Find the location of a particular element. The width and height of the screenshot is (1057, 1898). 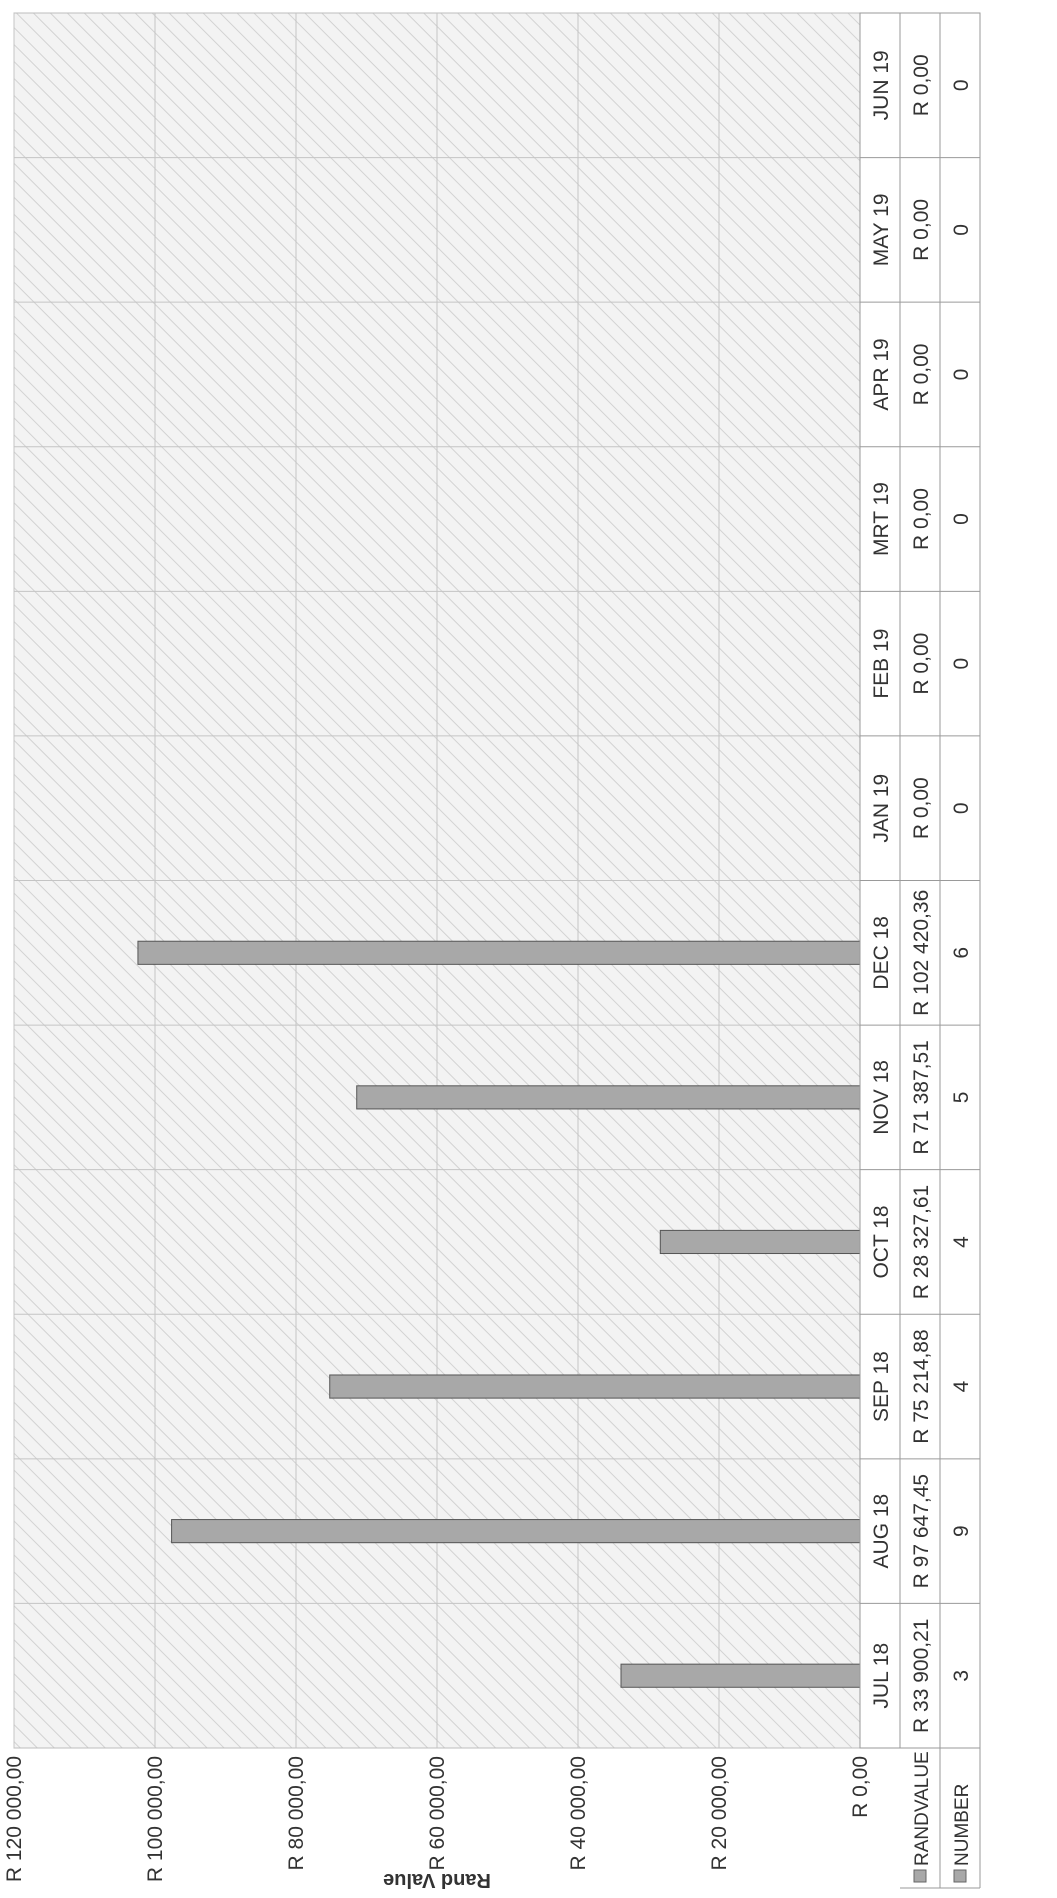

category-label: MAY 19 is located at coordinates (881, 229).